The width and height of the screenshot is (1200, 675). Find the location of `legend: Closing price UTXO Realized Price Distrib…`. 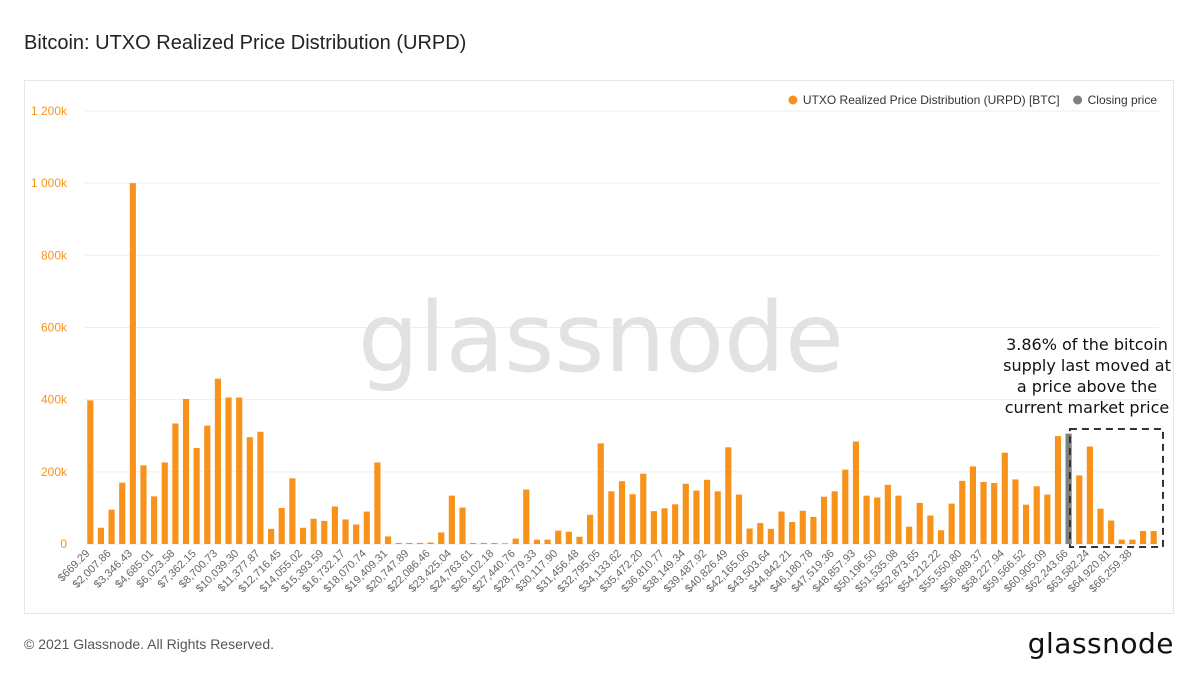

legend: Closing price UTXO Realized Price Distrib… is located at coordinates (972, 100).